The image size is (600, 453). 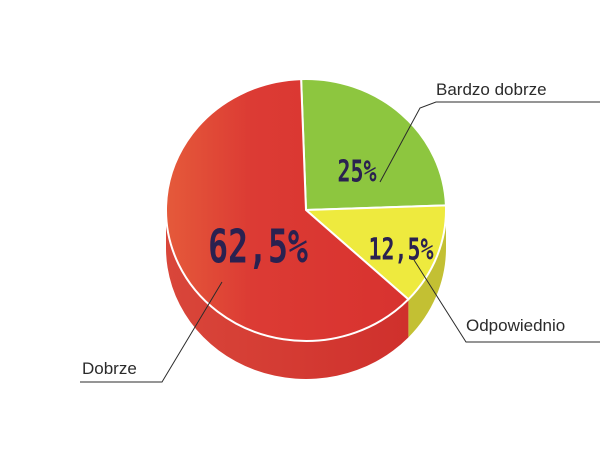 I want to click on category-label-bardzo-dobrze: Bardzo dobrze, so click(x=491, y=89).